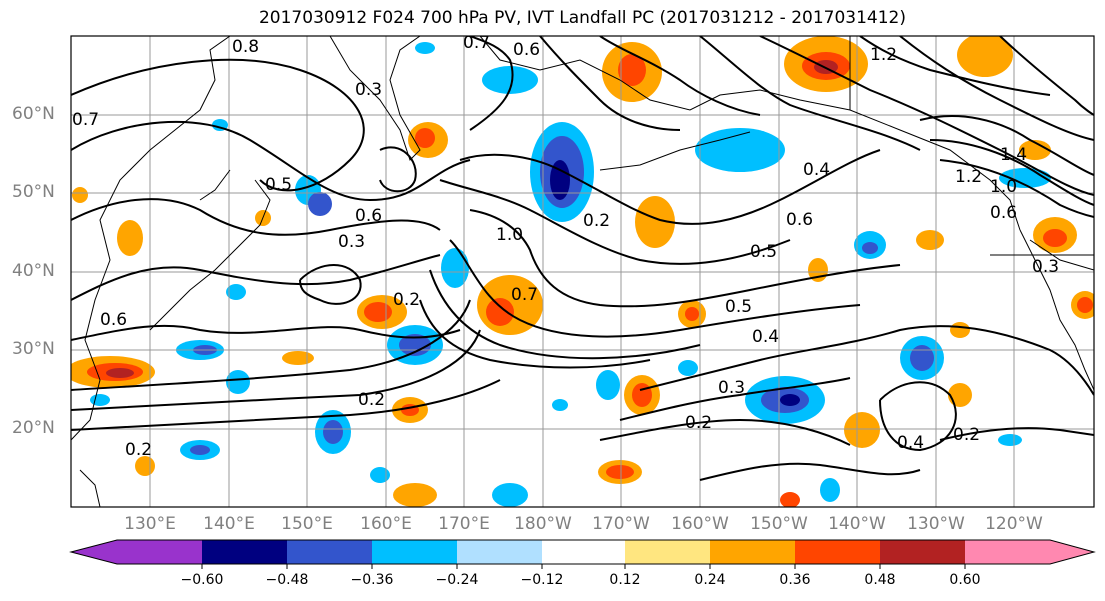 Image resolution: width=1105 pixels, height=601 pixels. Describe the element at coordinates (621, 524) in the screenshot. I see `lon-label: 170°W` at that location.